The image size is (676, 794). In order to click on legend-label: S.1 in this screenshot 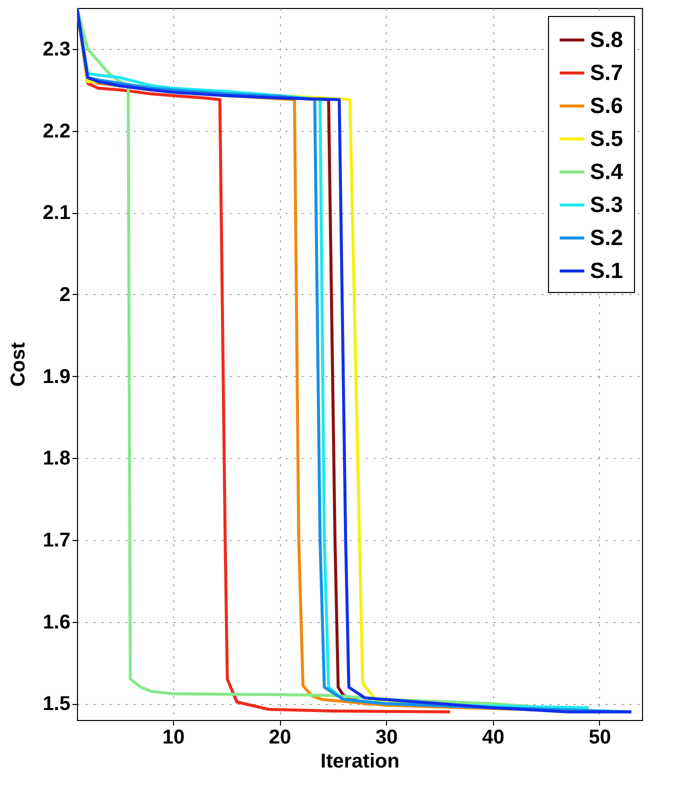, I will do `click(607, 270)`.